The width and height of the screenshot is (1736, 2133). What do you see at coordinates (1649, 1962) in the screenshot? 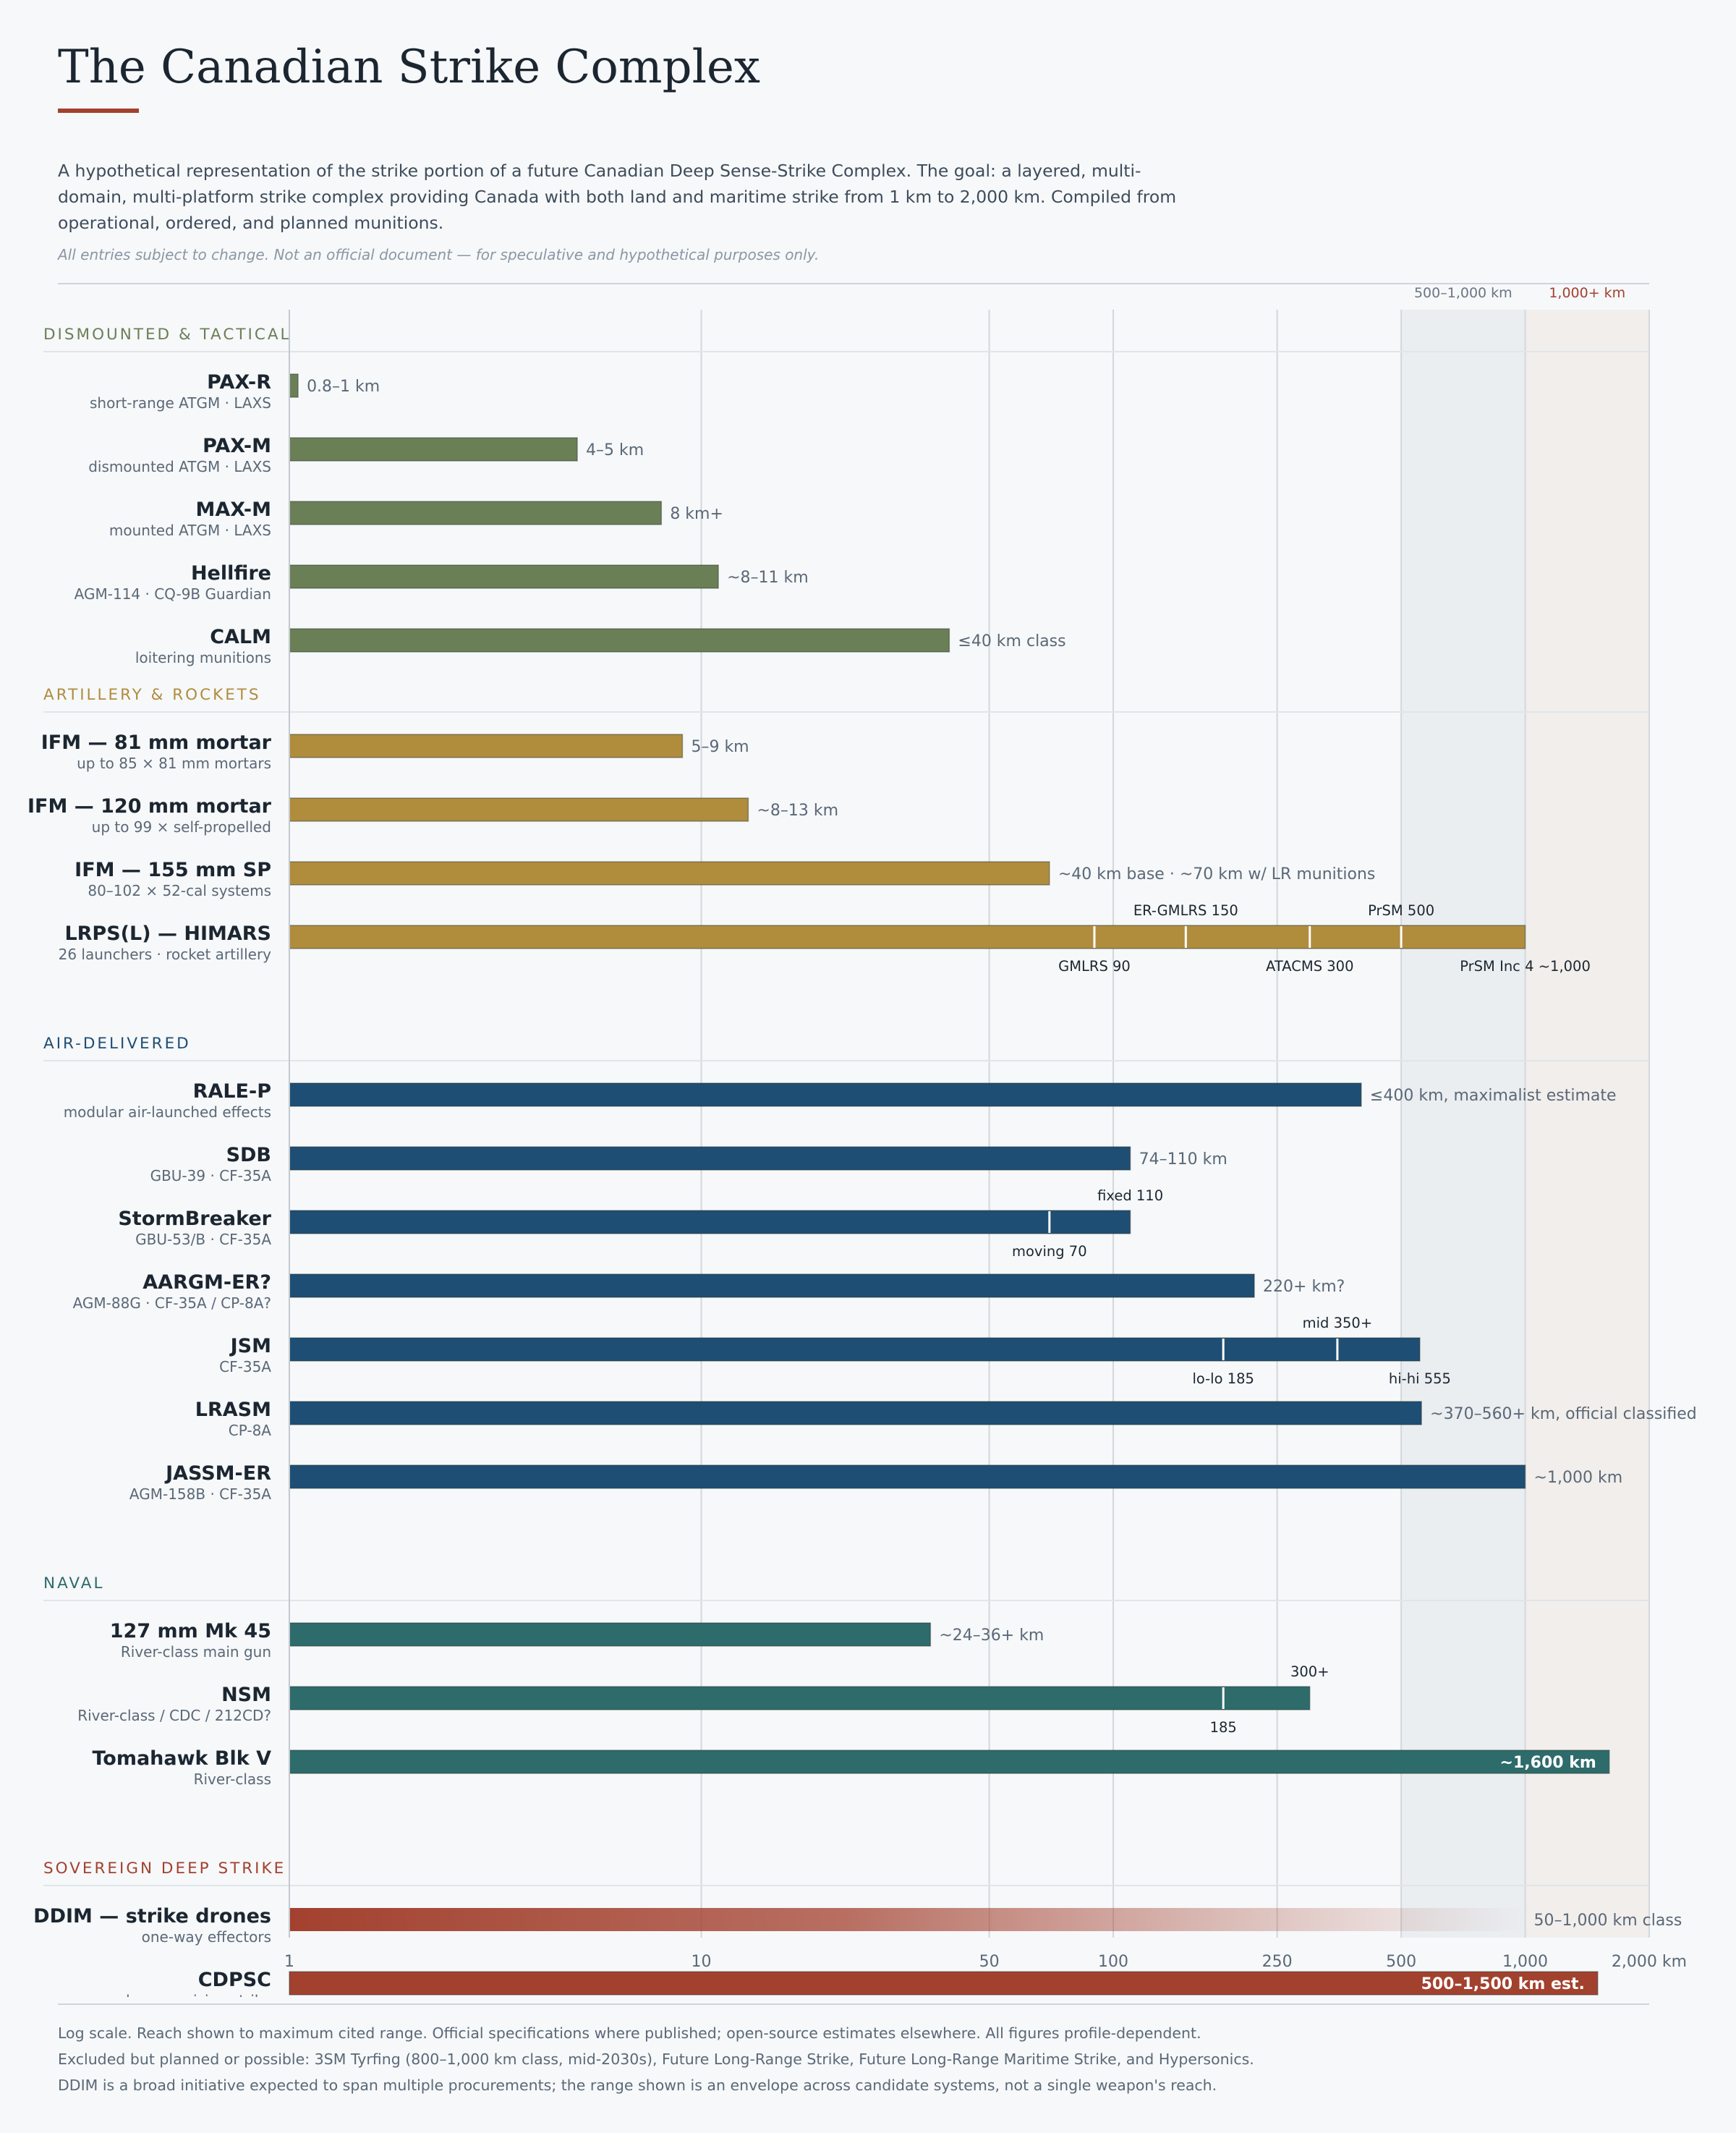
I see `x-tick-label-2000: 2,000 km` at bounding box center [1649, 1962].